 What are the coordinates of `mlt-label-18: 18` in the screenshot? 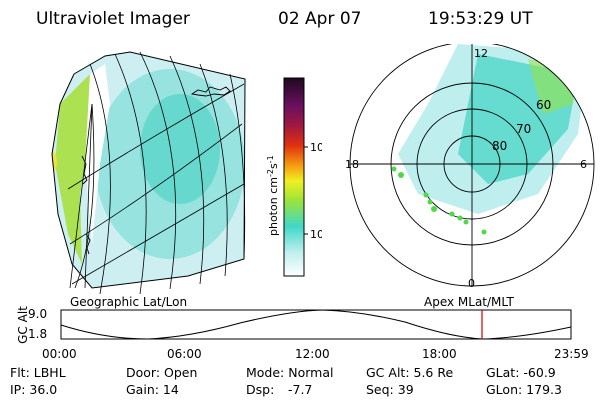 It's located at (352, 164).